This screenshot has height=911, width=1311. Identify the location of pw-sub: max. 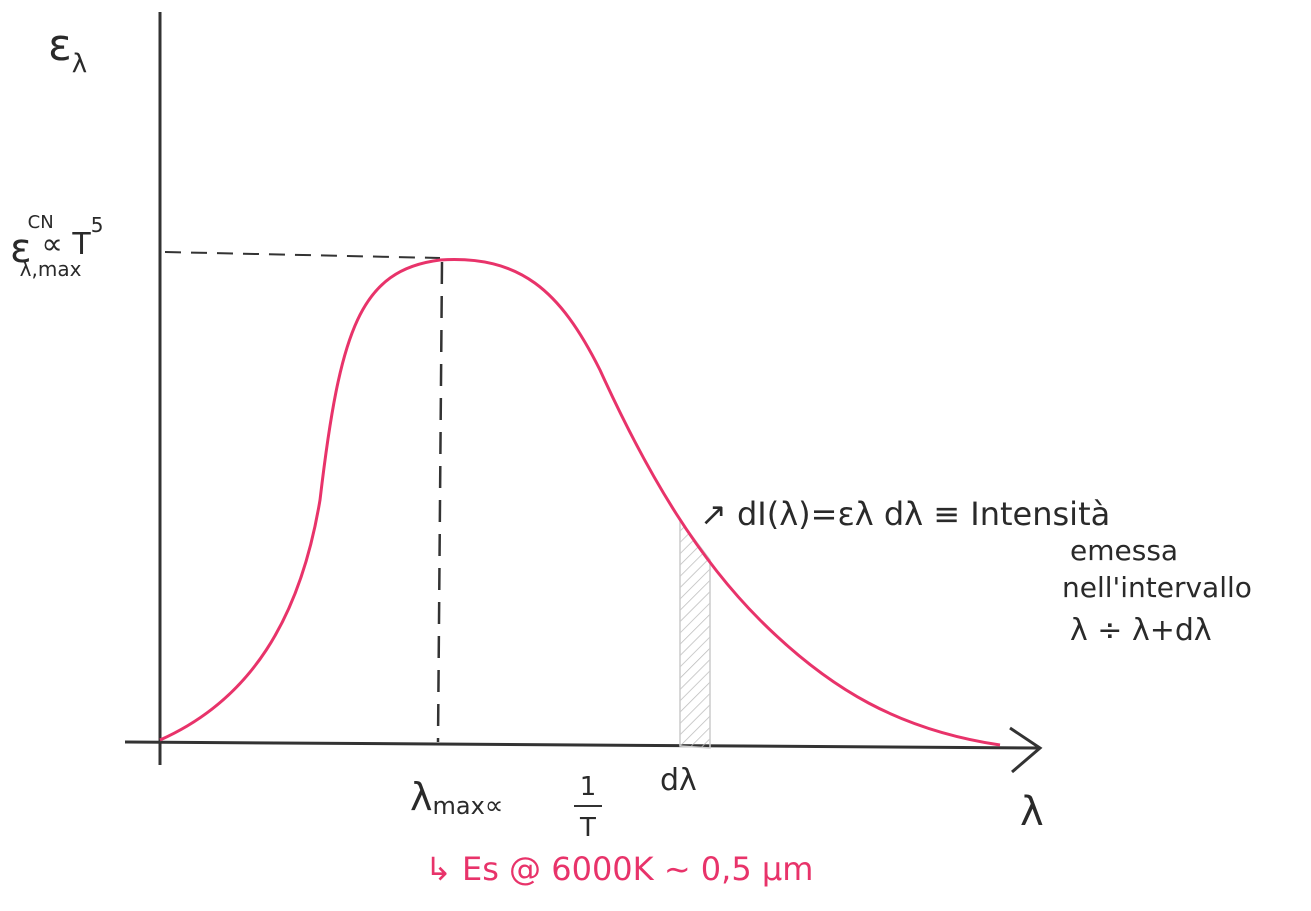
(459, 806).